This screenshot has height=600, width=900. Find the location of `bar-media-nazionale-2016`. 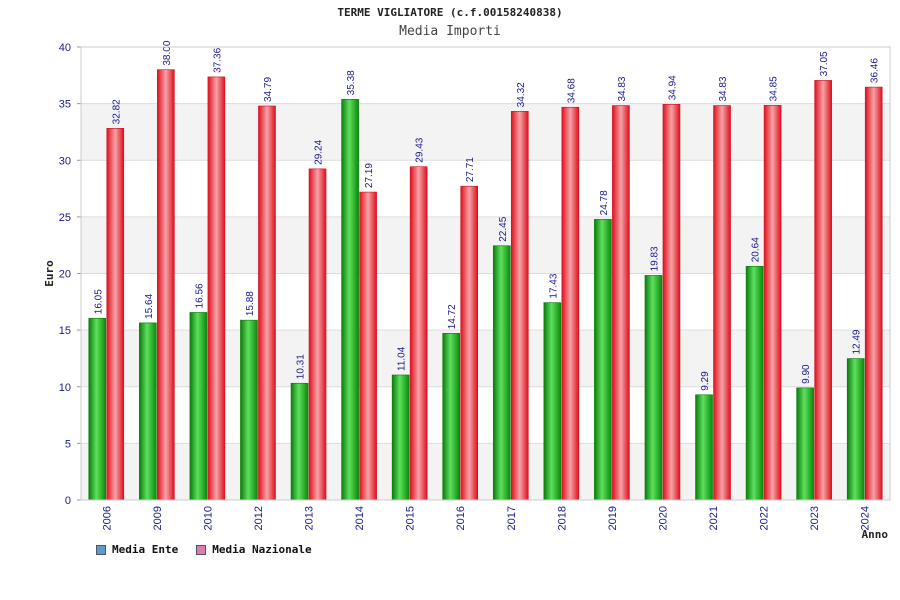

bar-media-nazionale-2016 is located at coordinates (469, 343).